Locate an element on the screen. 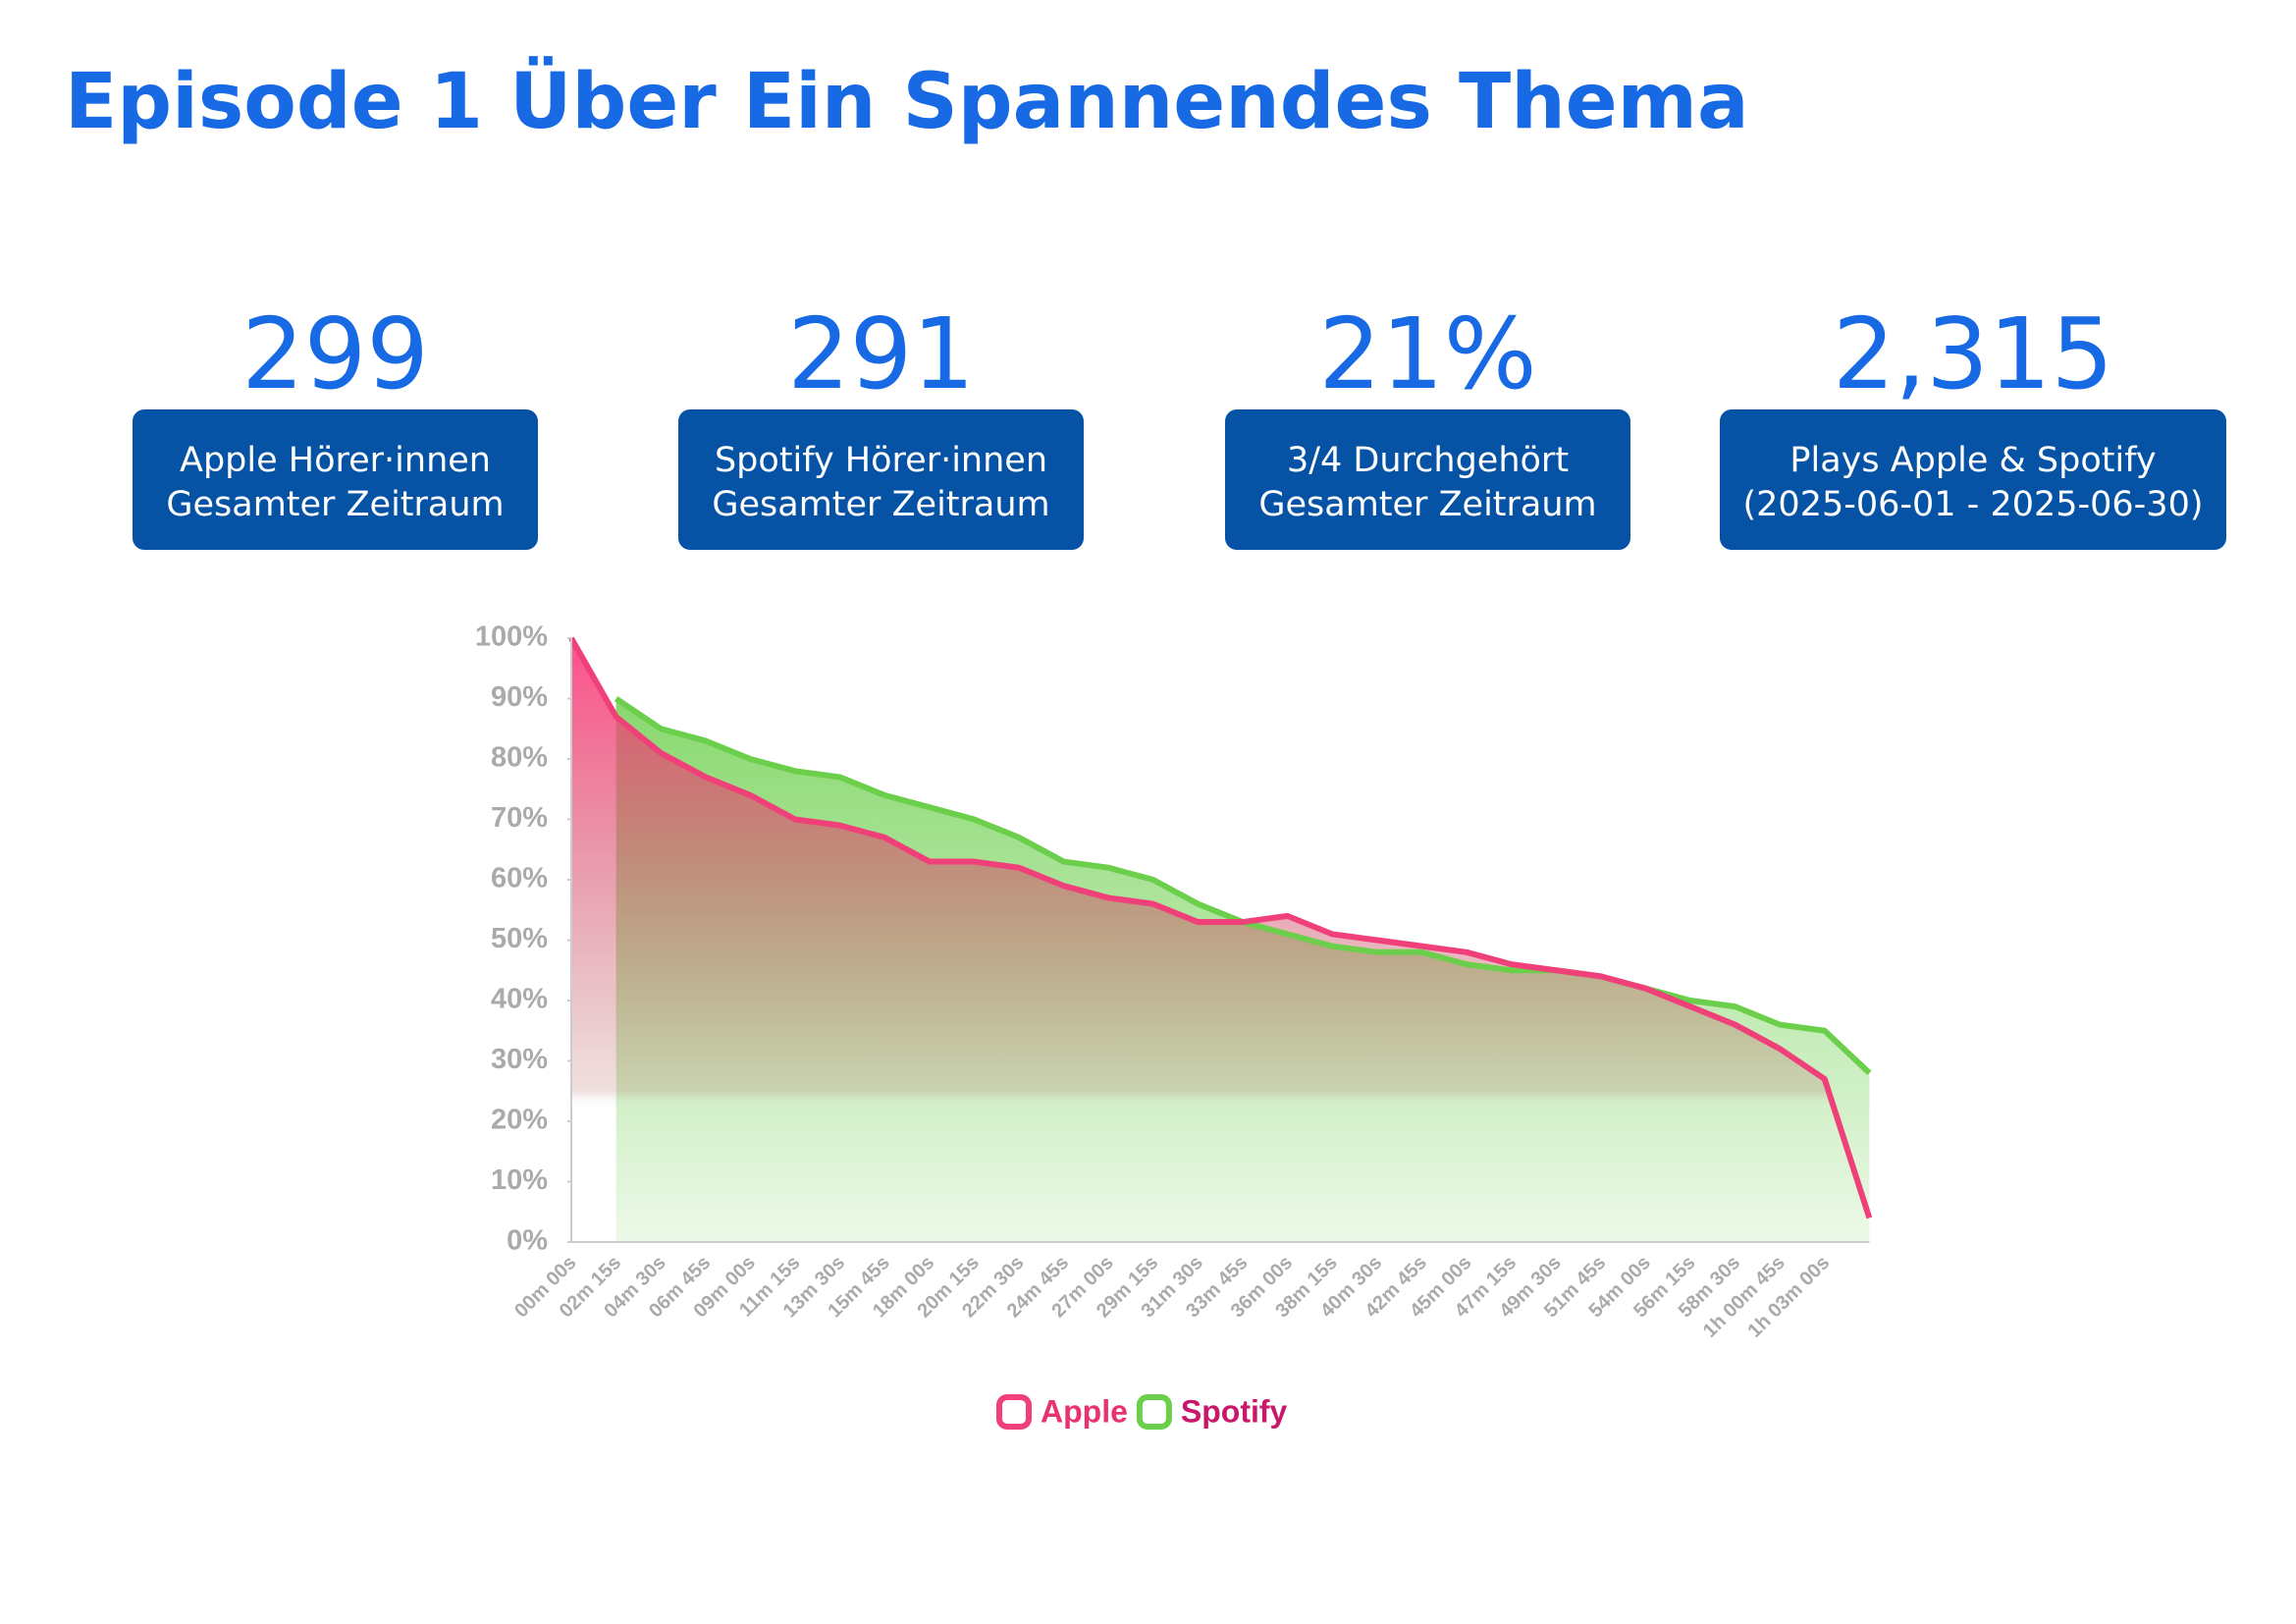  y-tick-label: 0% is located at coordinates (527, 1241).